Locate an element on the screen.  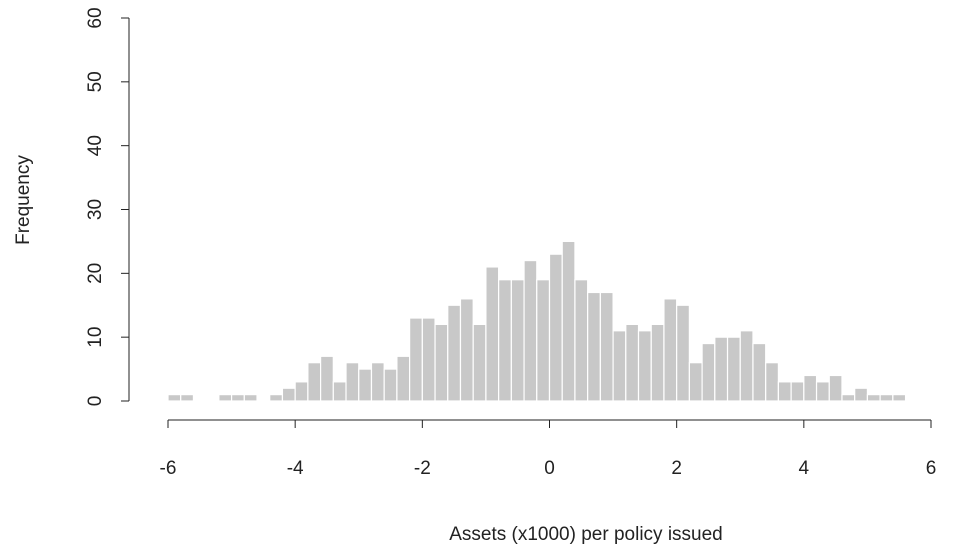
x-tick-label: -4 is located at coordinates (295, 468).